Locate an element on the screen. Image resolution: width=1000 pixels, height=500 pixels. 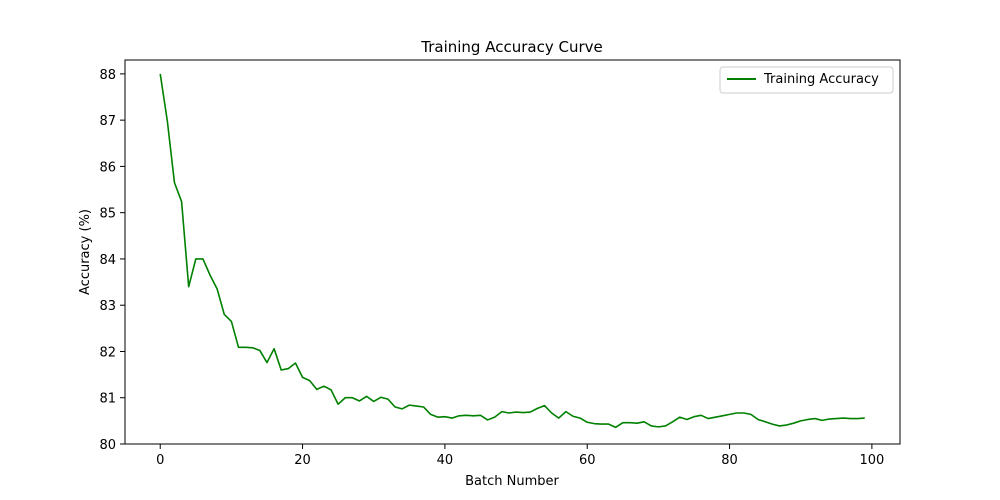
x-tick-label: 0 is located at coordinates (160, 460).